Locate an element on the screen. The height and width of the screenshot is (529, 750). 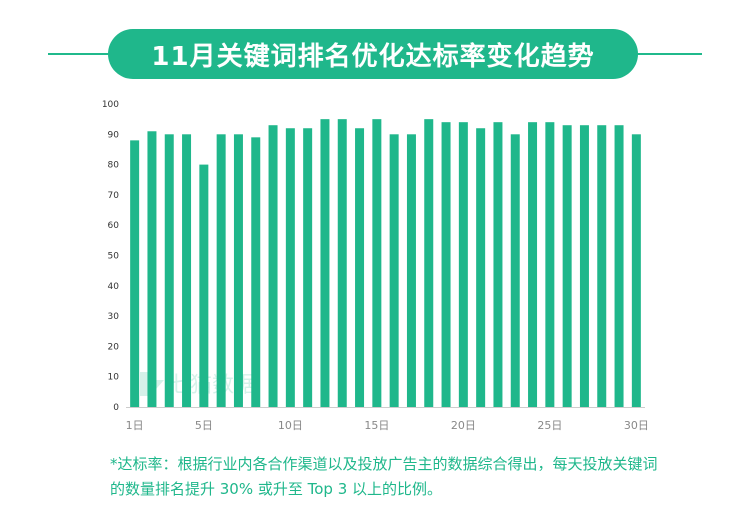
y-tick-label: 60 is located at coordinates (114, 226).